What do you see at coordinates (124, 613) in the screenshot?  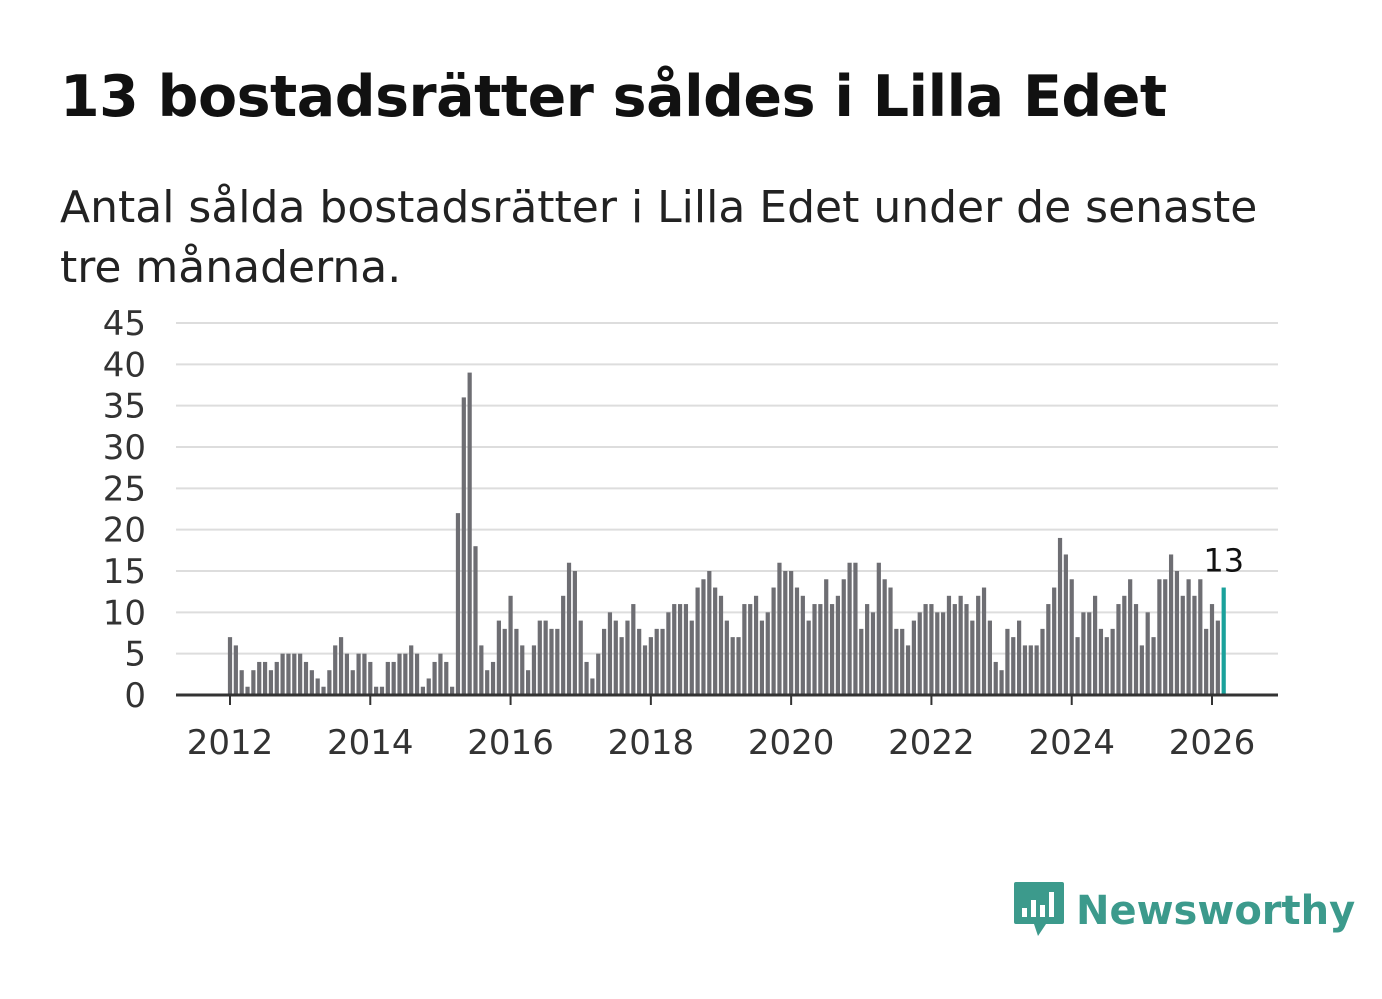 I see `y-tick-label: 10` at bounding box center [124, 613].